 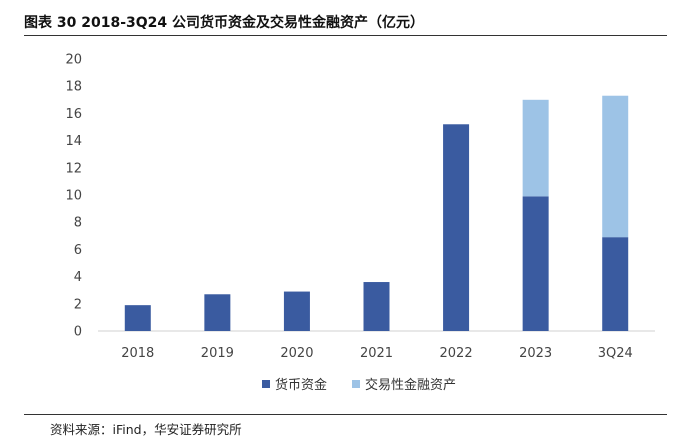 I want to click on x-tick-label: 2020, so click(x=296, y=353).